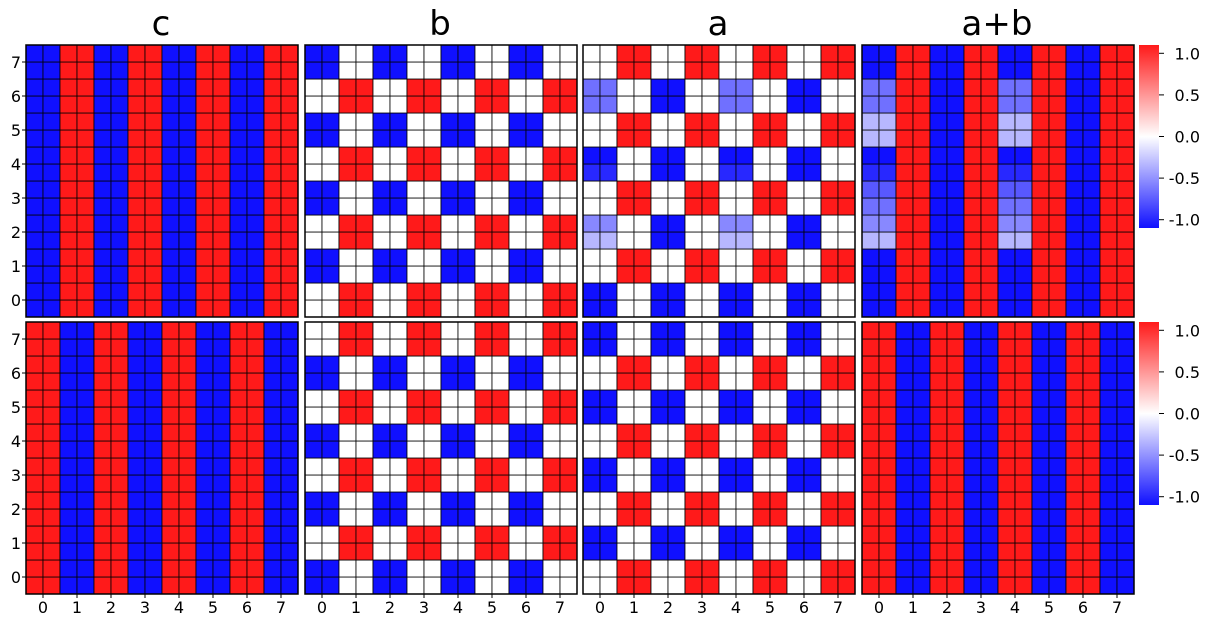  I want to click on x-tick-label: 6, so click(247, 607).